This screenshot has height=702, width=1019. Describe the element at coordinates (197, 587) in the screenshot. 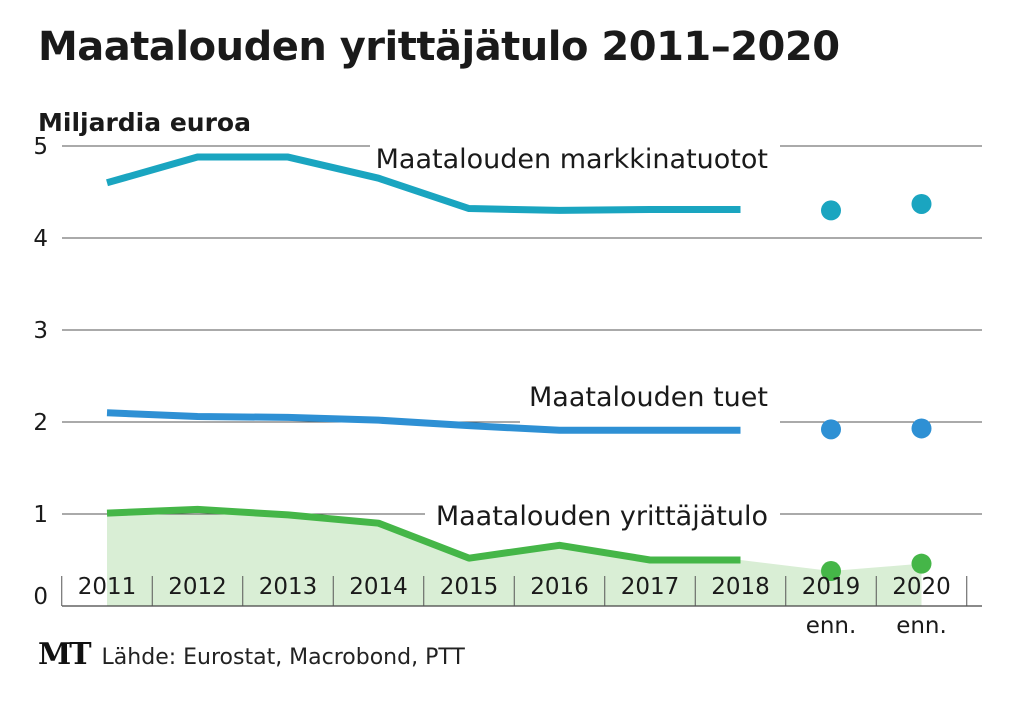

I see `x-tick-label-2012: 2012` at that location.